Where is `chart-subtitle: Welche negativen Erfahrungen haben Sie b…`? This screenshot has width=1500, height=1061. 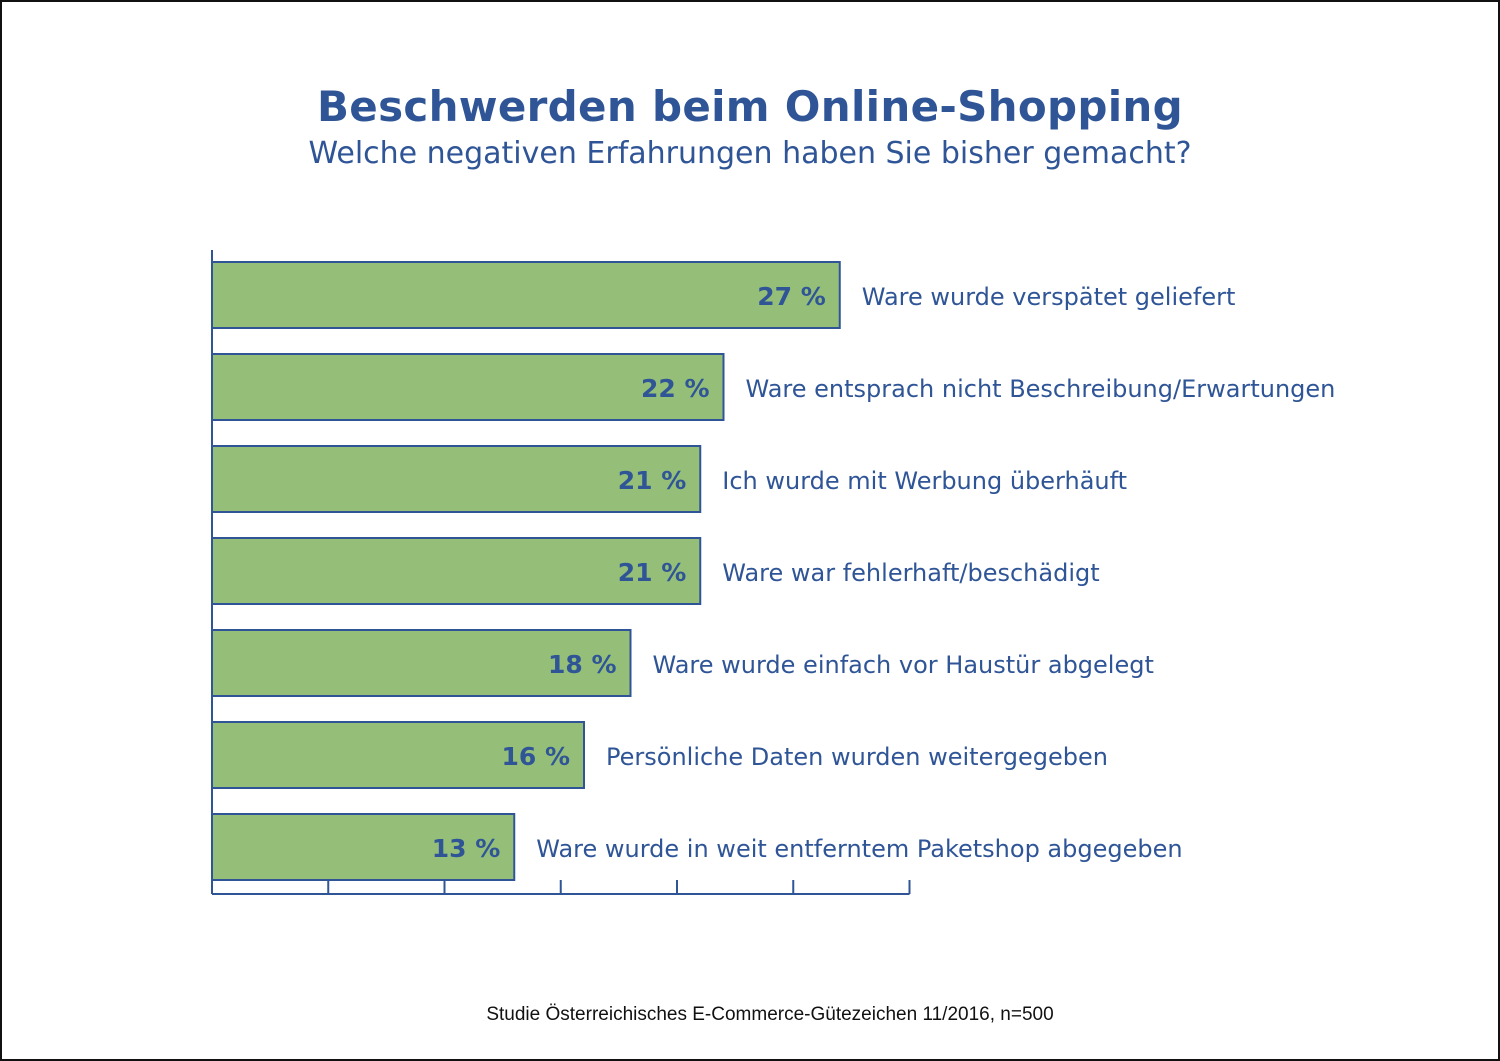
chart-subtitle: Welche negativen Erfahrungen haben Sie b… is located at coordinates (750, 153).